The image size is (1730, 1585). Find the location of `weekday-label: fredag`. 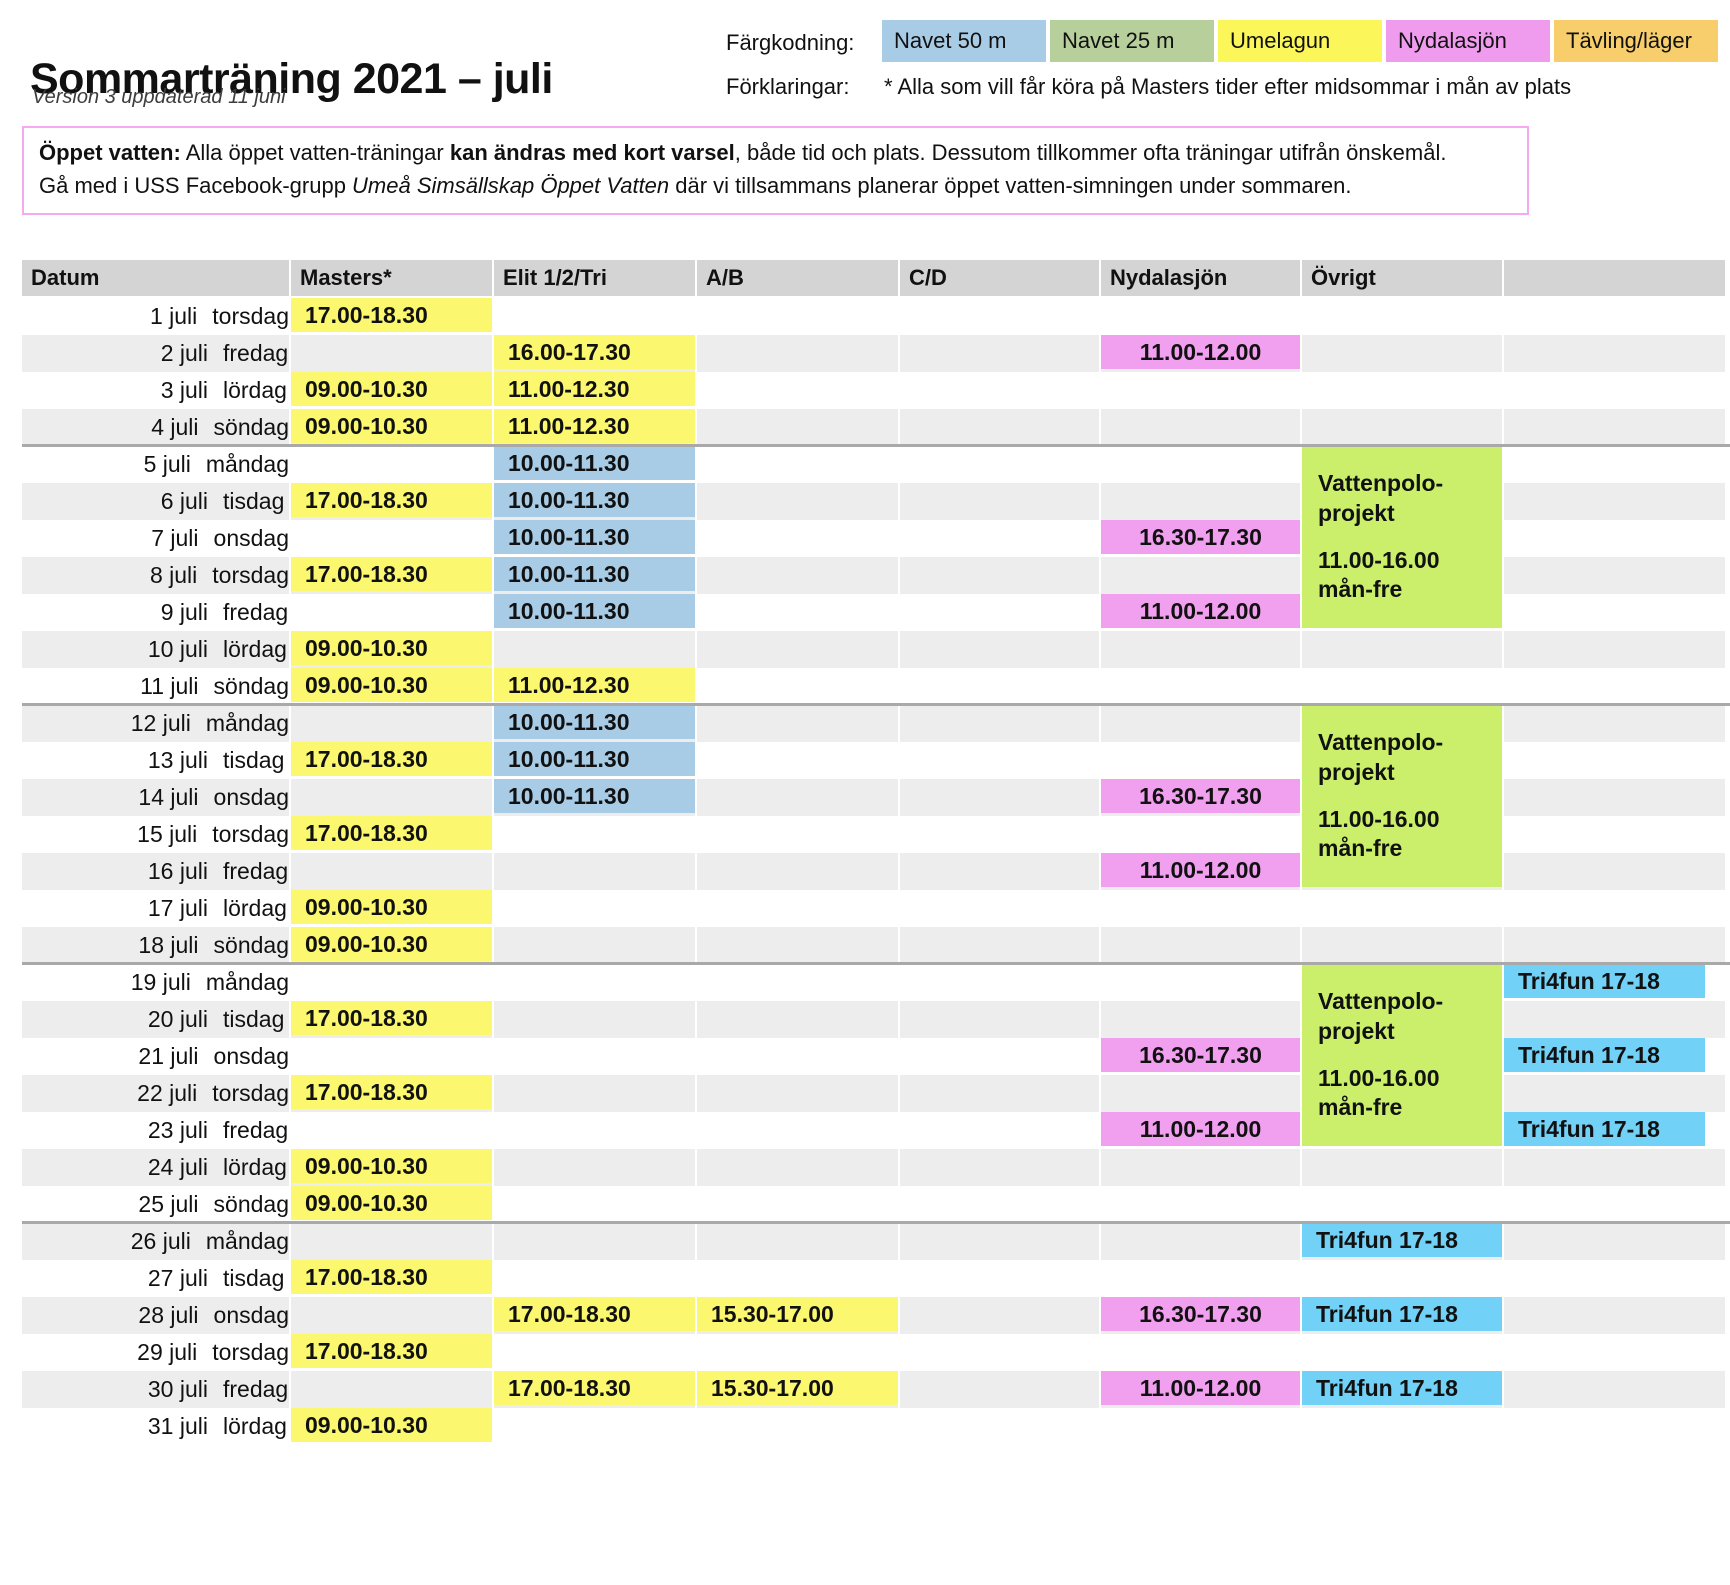

weekday-label: fredag is located at coordinates (256, 871).